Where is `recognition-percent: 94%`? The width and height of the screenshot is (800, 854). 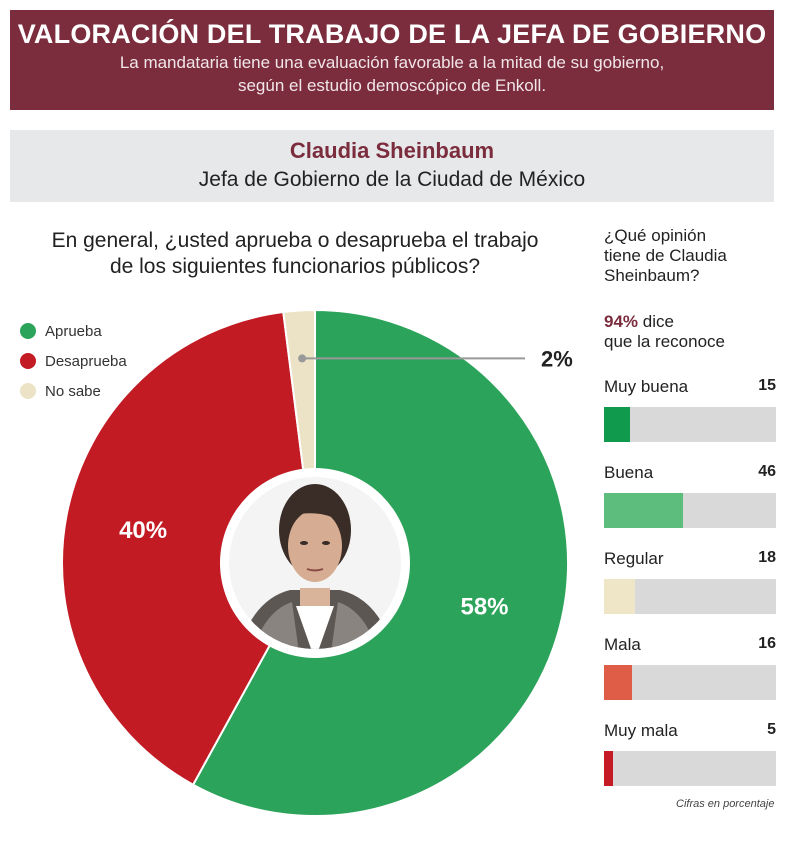
recognition-percent: 94% is located at coordinates (621, 321).